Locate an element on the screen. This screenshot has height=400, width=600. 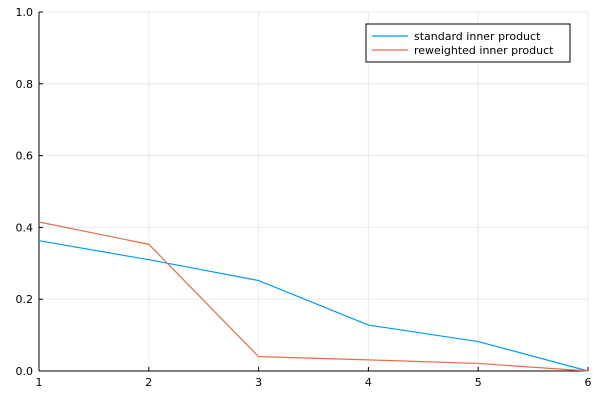
x-tick-label: 4 is located at coordinates (368, 382).